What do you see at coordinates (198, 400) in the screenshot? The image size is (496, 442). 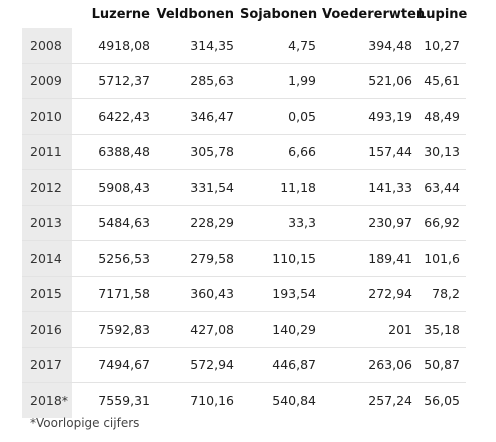 I see `veldbonen-cell: 710,16` at bounding box center [198, 400].